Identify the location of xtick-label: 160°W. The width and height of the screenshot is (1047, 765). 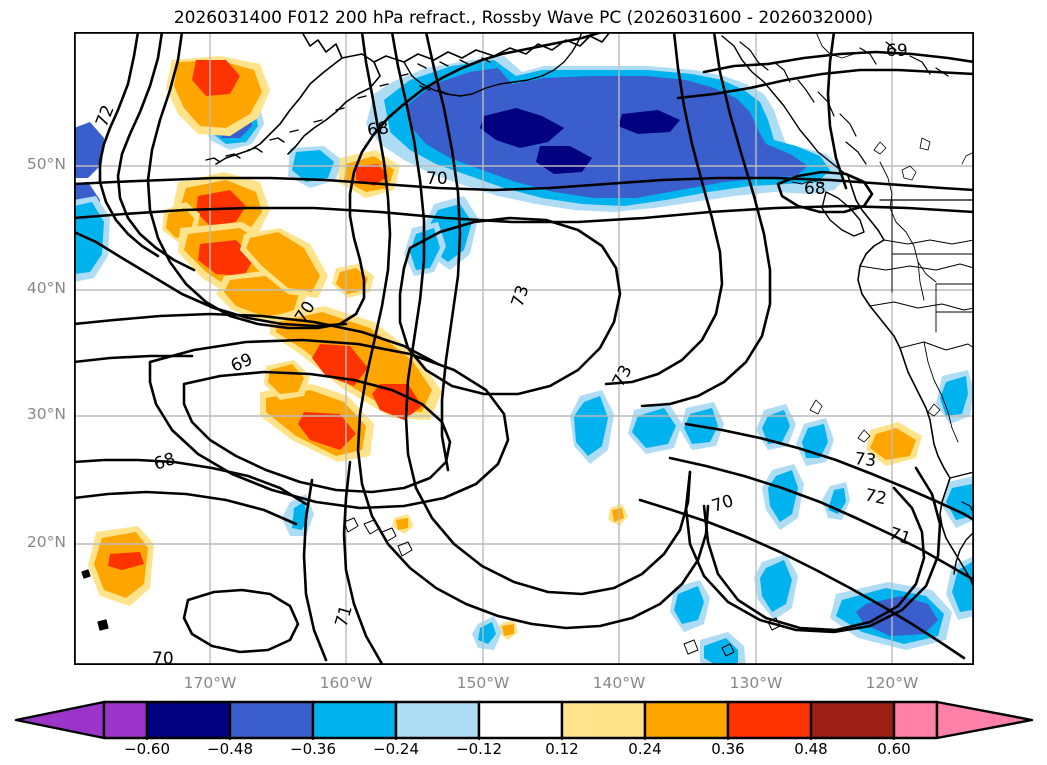
(346, 683).